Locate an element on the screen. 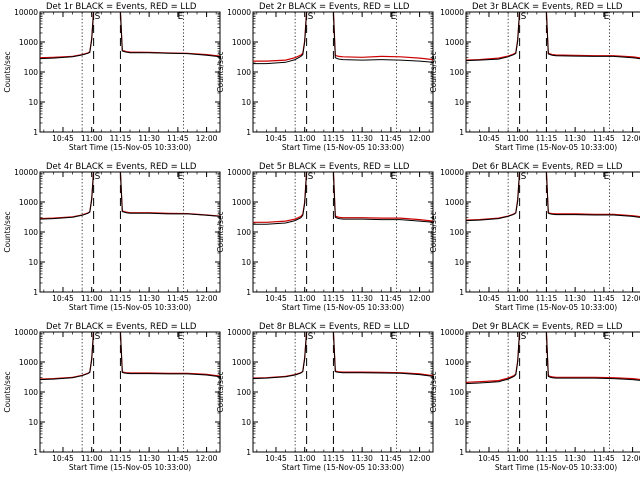  panel-title: Det 7r BLACK = Events, RED = LLD is located at coordinates (121, 327).